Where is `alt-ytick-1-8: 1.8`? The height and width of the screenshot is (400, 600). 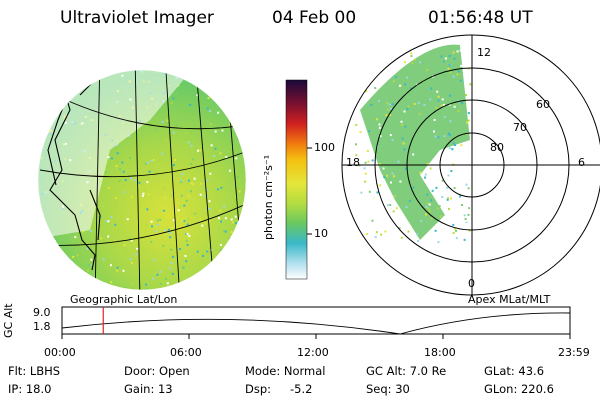 alt-ytick-1-8: 1.8 is located at coordinates (42, 326).